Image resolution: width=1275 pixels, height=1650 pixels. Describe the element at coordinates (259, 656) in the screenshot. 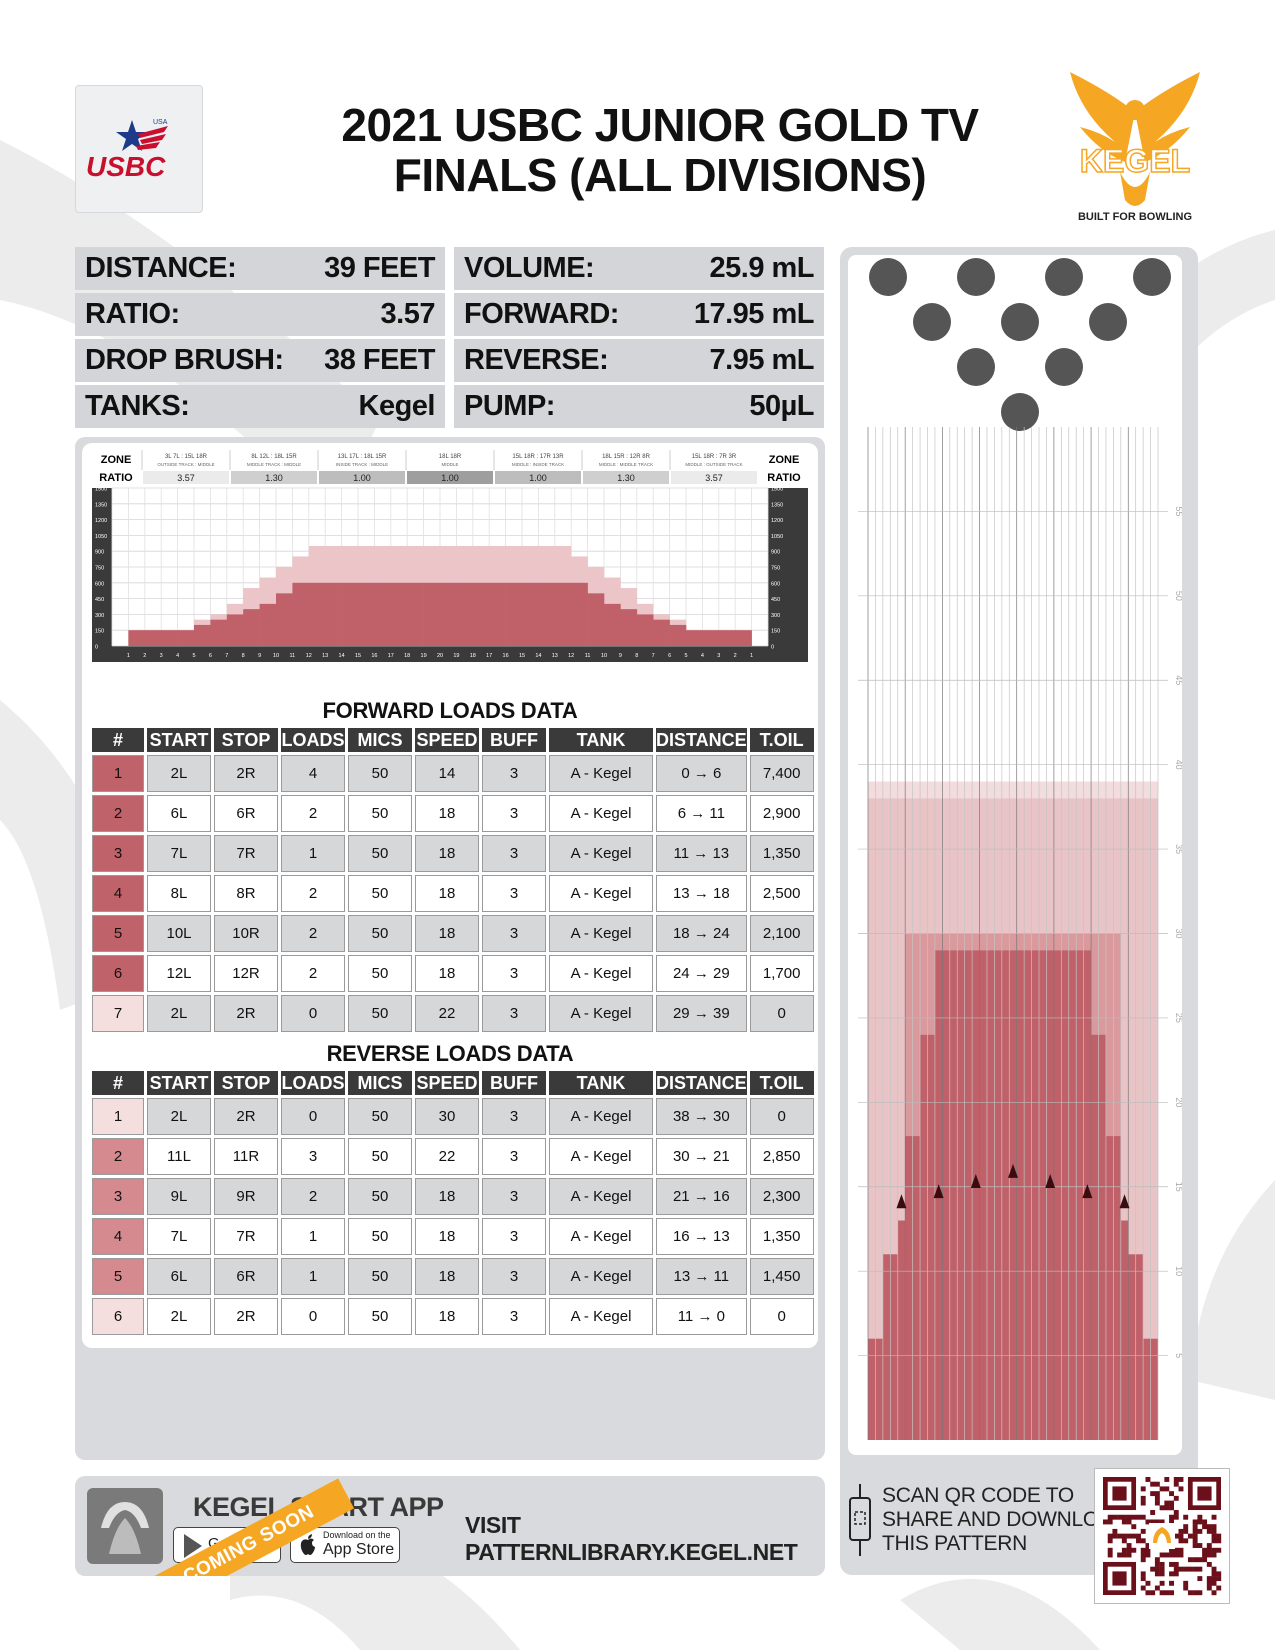

I see `x-tick: 9` at that location.